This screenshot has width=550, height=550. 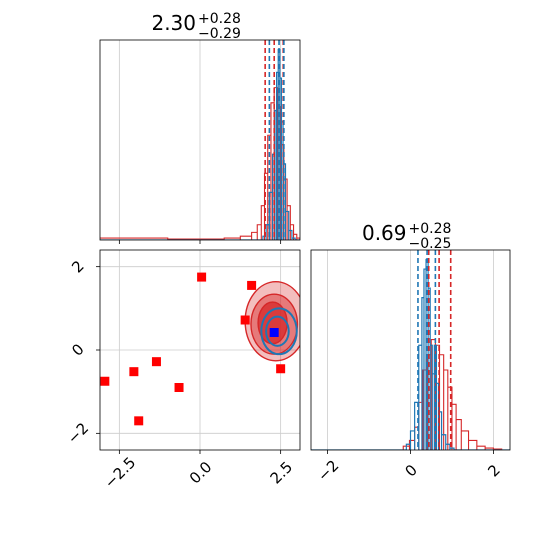 I want to click on hist1-red-histogram, so click(x=200, y=163).